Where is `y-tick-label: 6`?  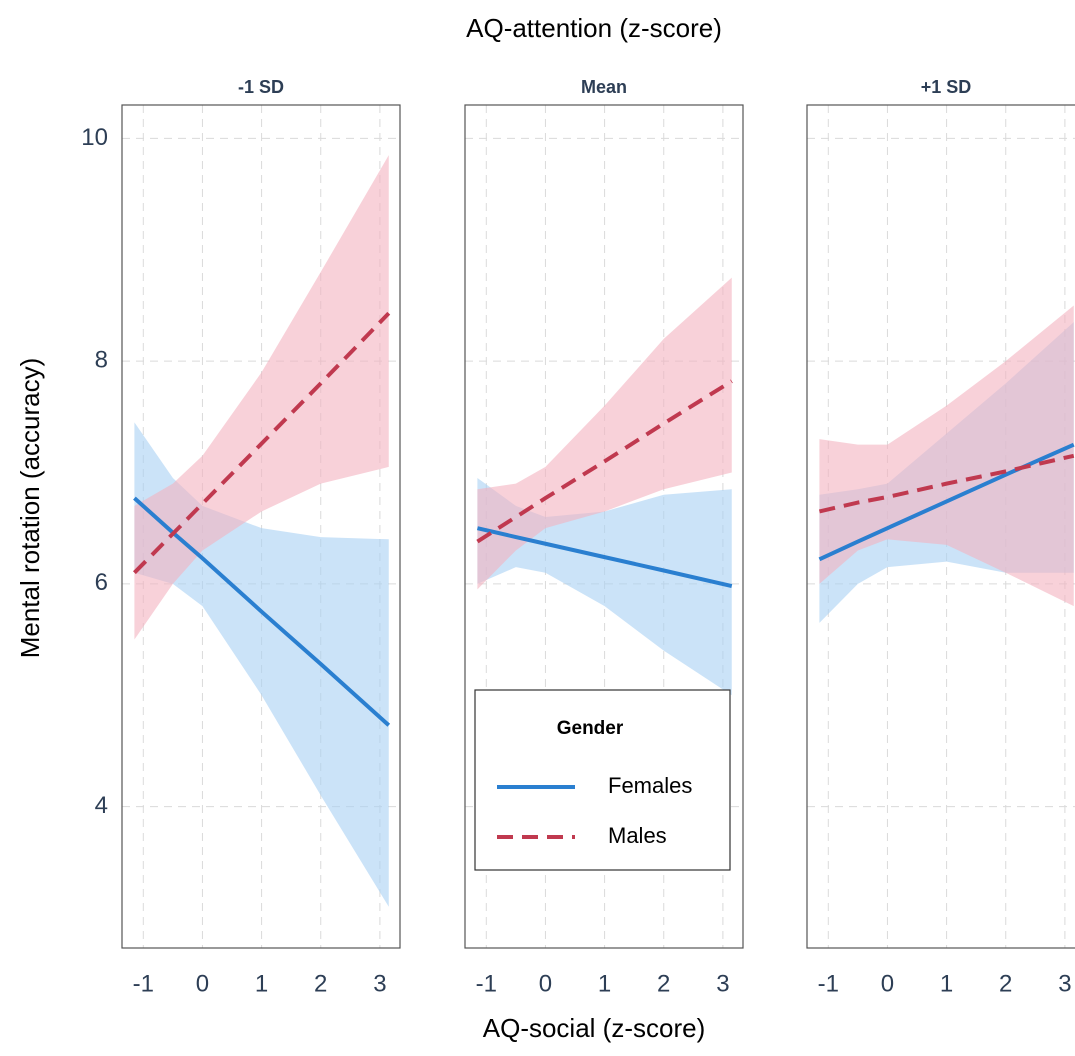 y-tick-label: 6 is located at coordinates (101, 582).